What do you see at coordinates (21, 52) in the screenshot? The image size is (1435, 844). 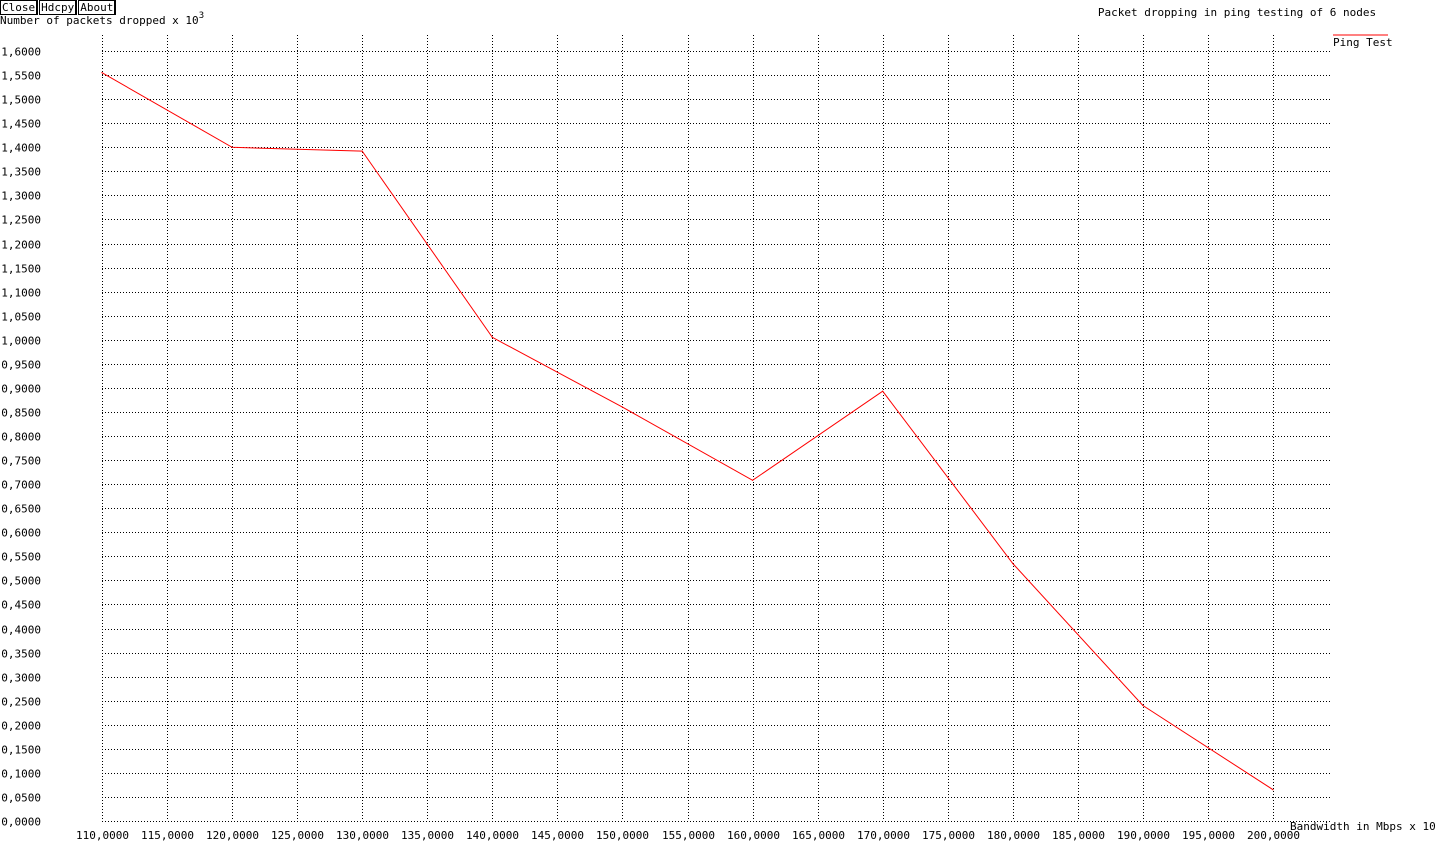 I see `y-tick-label: 1,6000` at bounding box center [21, 52].